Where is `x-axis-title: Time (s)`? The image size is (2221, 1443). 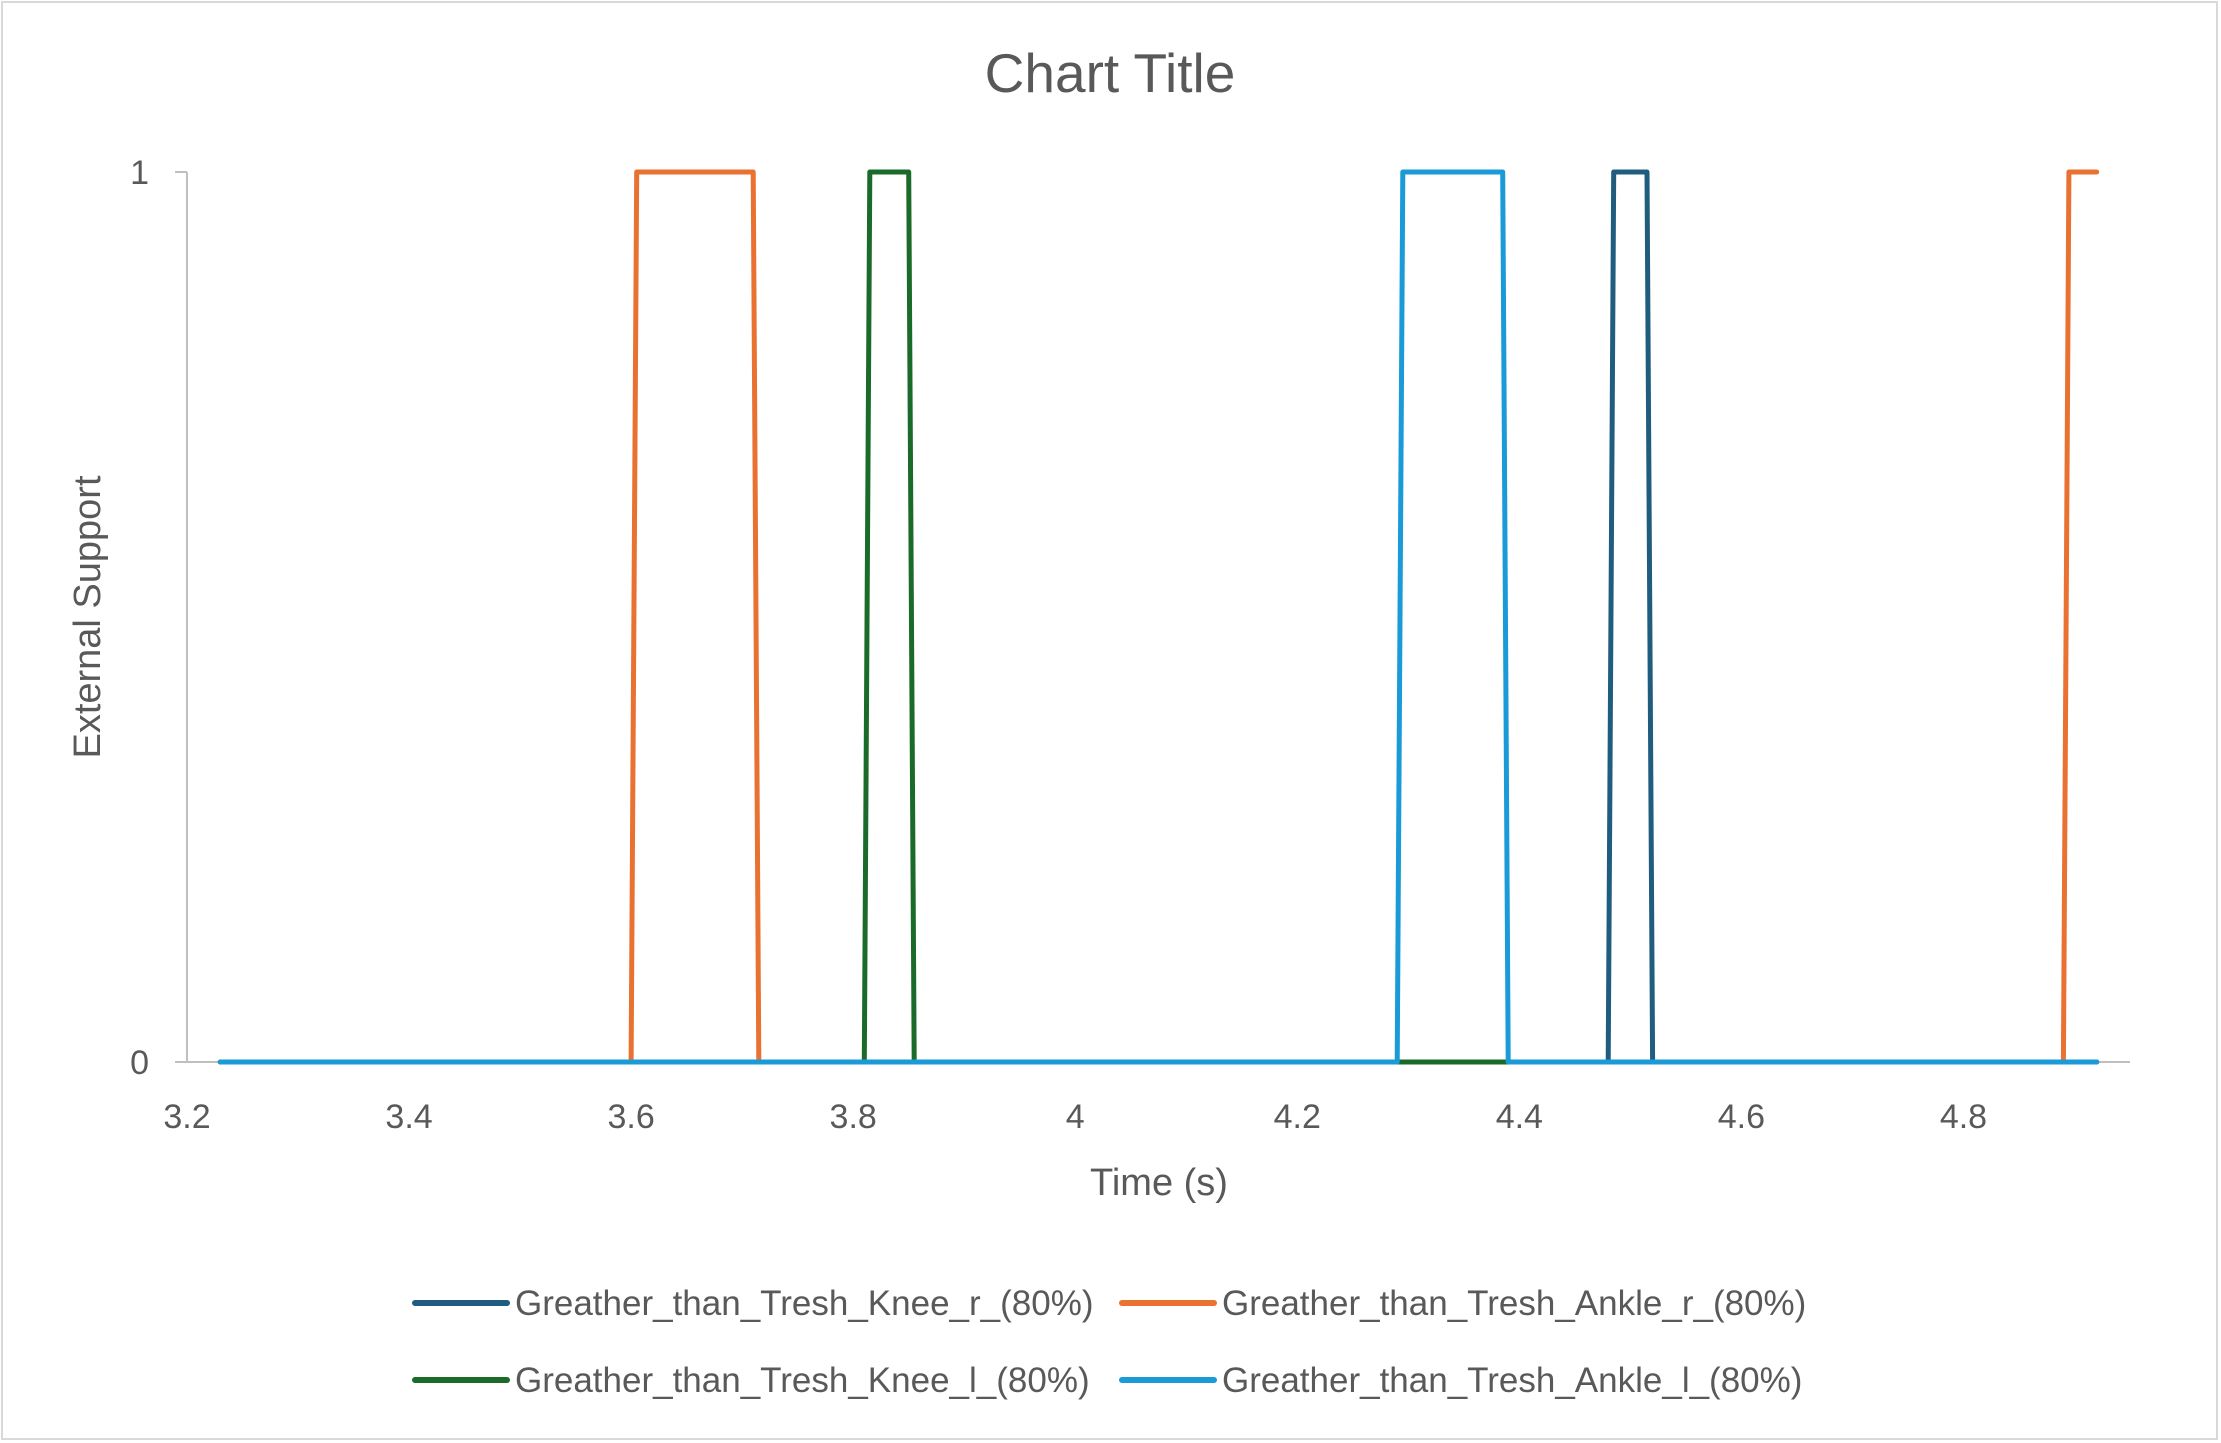 x-axis-title: Time (s) is located at coordinates (1159, 1183).